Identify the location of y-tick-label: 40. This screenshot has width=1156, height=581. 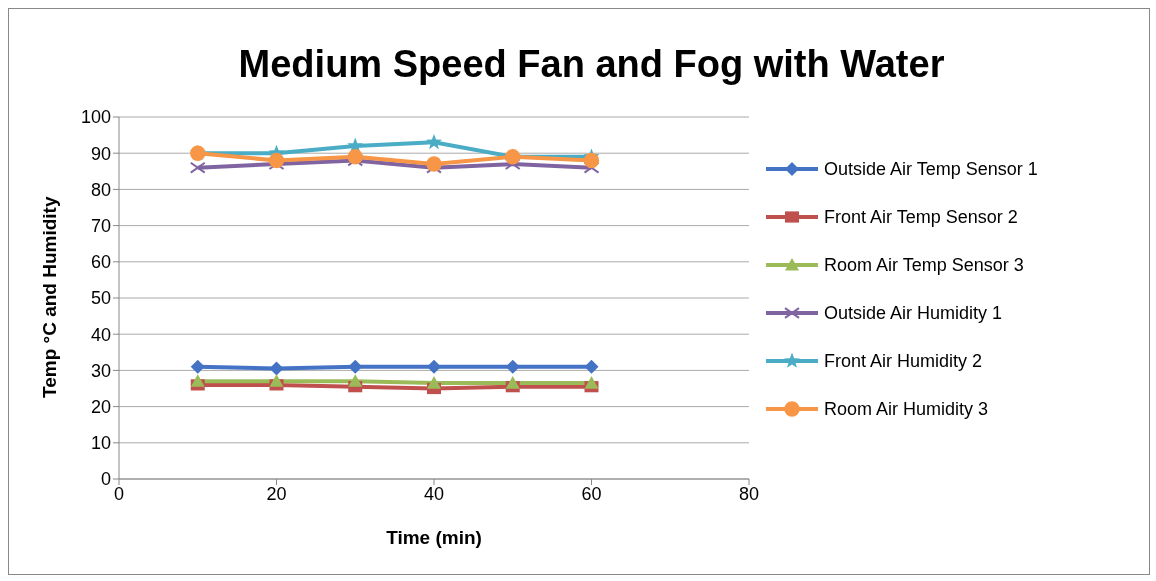
(100, 334).